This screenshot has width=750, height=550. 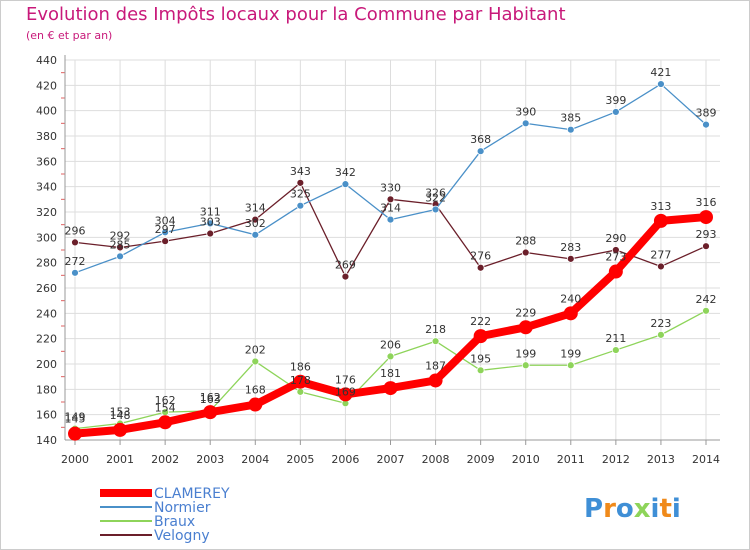 What do you see at coordinates (120, 459) in the screenshot?
I see `x-tick-label: 2001` at bounding box center [120, 459].